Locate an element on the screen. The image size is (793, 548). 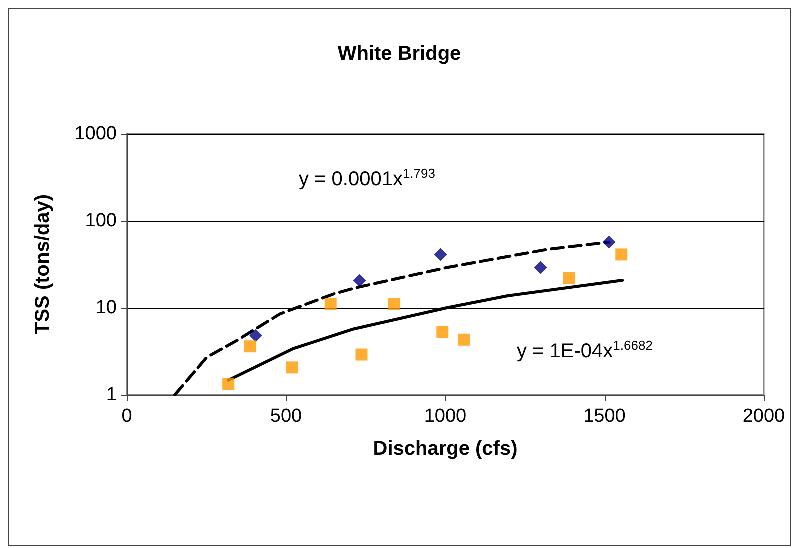
x-tick-label: 1000 is located at coordinates (445, 416).